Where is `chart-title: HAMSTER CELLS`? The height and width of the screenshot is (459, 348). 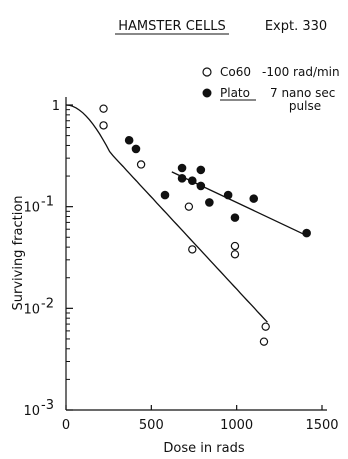
chart-title: HAMSTER CELLS is located at coordinates (172, 26).